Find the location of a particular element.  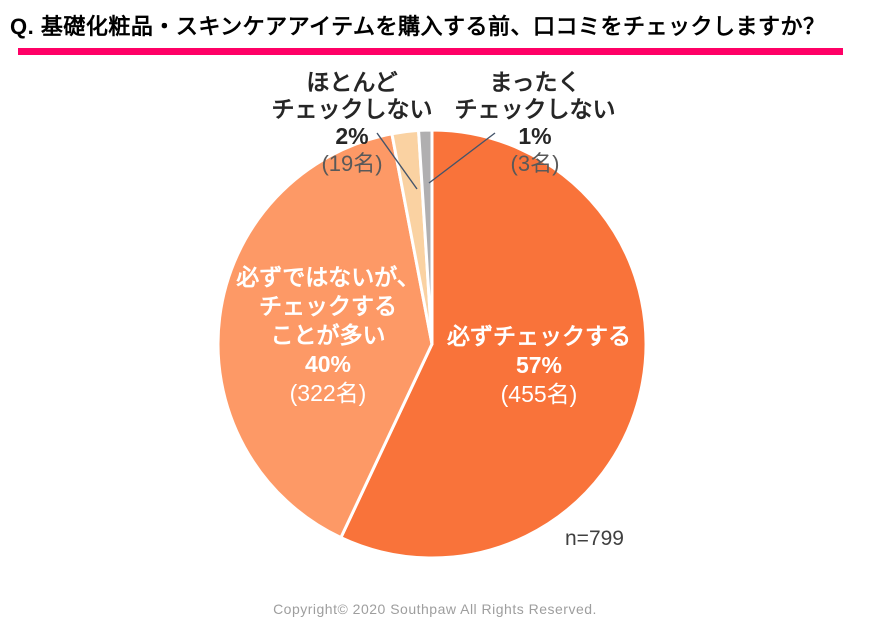

callout-never-line1: まったく is located at coordinates (535, 82).